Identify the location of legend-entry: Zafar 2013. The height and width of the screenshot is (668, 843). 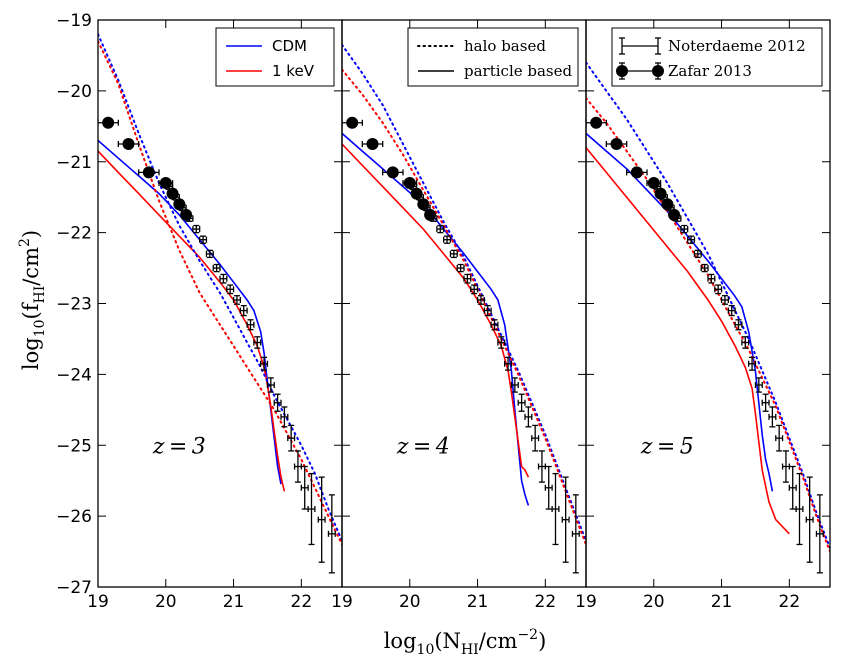
(684, 71).